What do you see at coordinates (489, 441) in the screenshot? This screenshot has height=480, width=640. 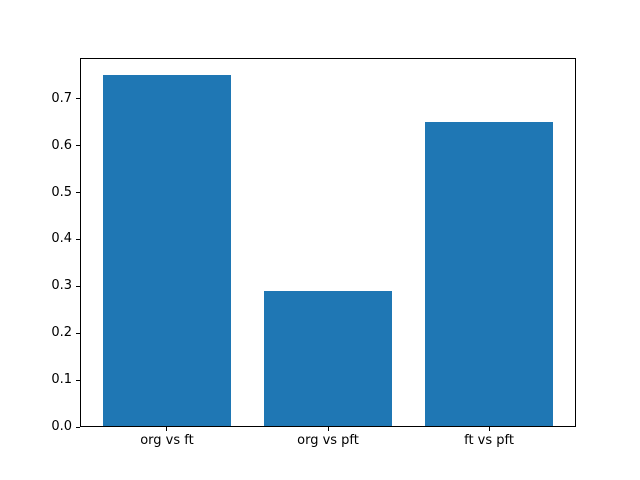 I see `x-tick-label: ft vs pft` at bounding box center [489, 441].